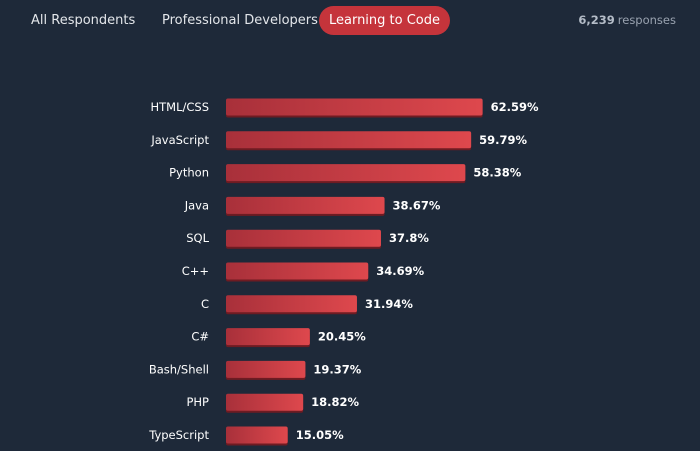 The width and height of the screenshot is (700, 451). What do you see at coordinates (596, 20) in the screenshot?
I see `responses-number: 6,239` at bounding box center [596, 20].